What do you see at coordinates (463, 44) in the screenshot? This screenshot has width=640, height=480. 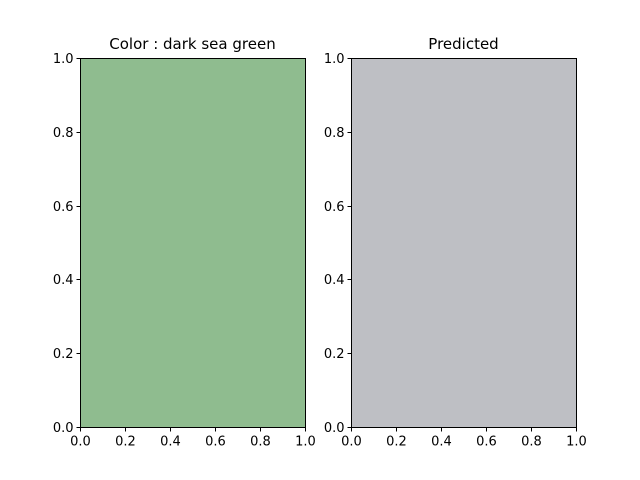 I see `right-panel-title: Predicted` at bounding box center [463, 44].